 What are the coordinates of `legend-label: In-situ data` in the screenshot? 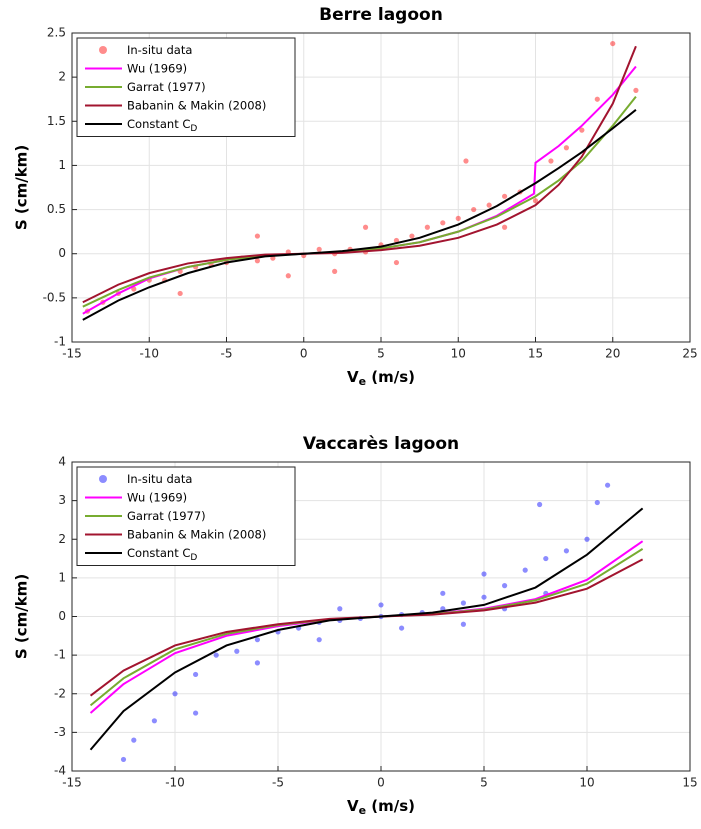 It's located at (159, 479).